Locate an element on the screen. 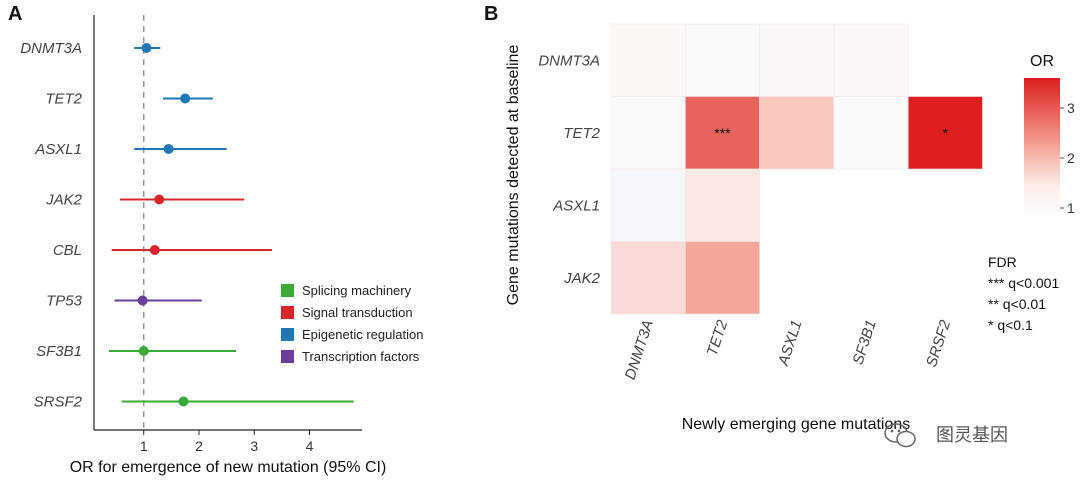 The height and width of the screenshot is (481, 1080). forest-x-tick-label: 2 is located at coordinates (199, 446).